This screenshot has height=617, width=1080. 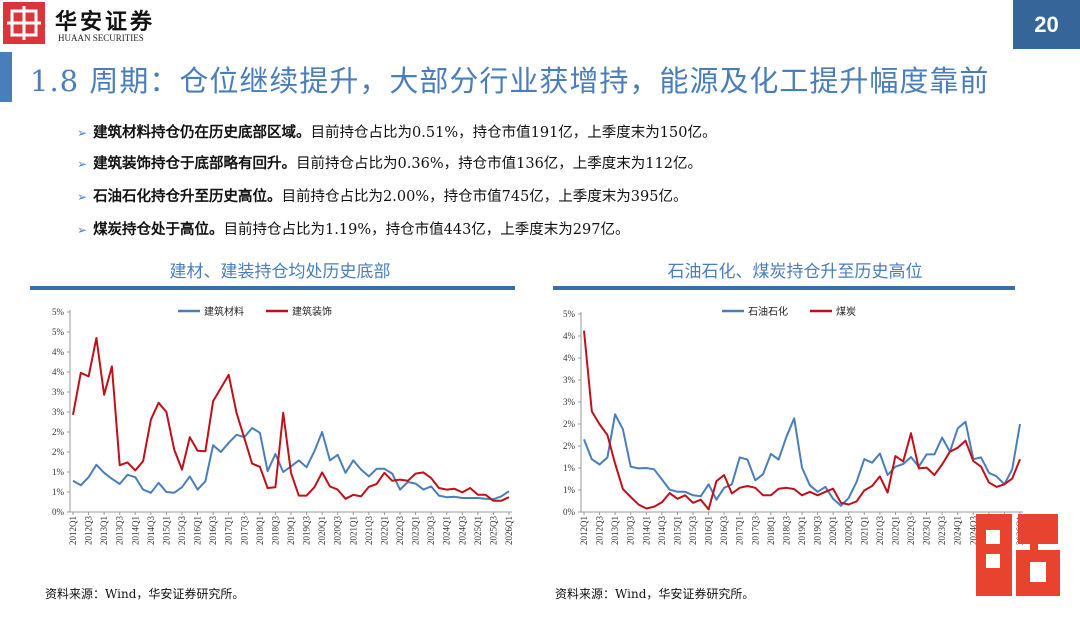 What do you see at coordinates (846, 311) in the screenshot?
I see `legend-label: 煤炭` at bounding box center [846, 311].